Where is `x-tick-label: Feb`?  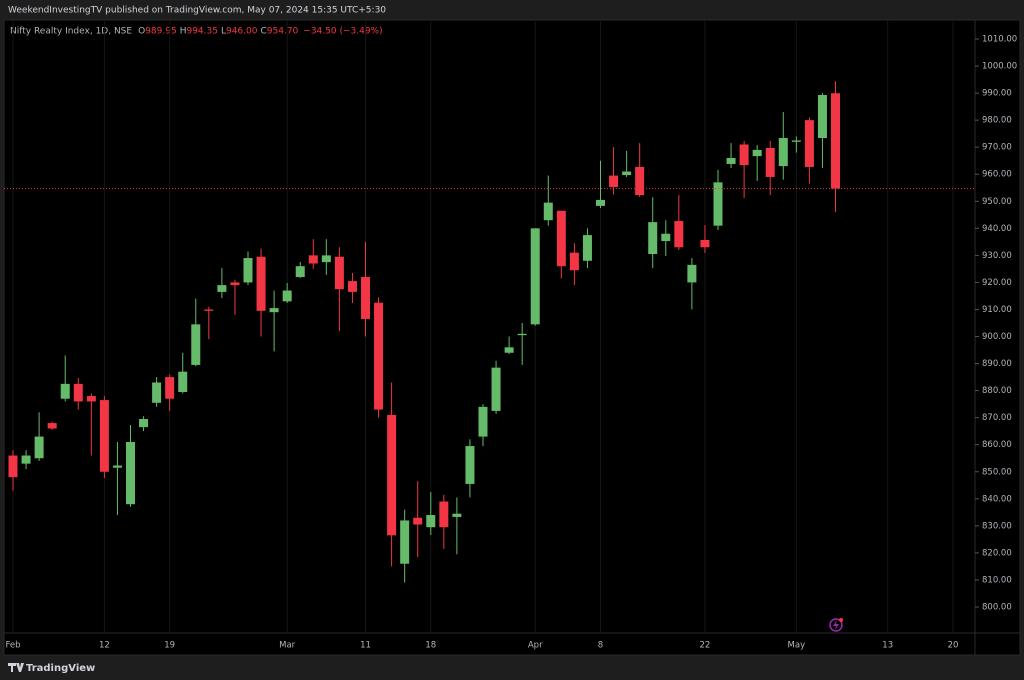
x-tick-label: Feb is located at coordinates (12, 646).